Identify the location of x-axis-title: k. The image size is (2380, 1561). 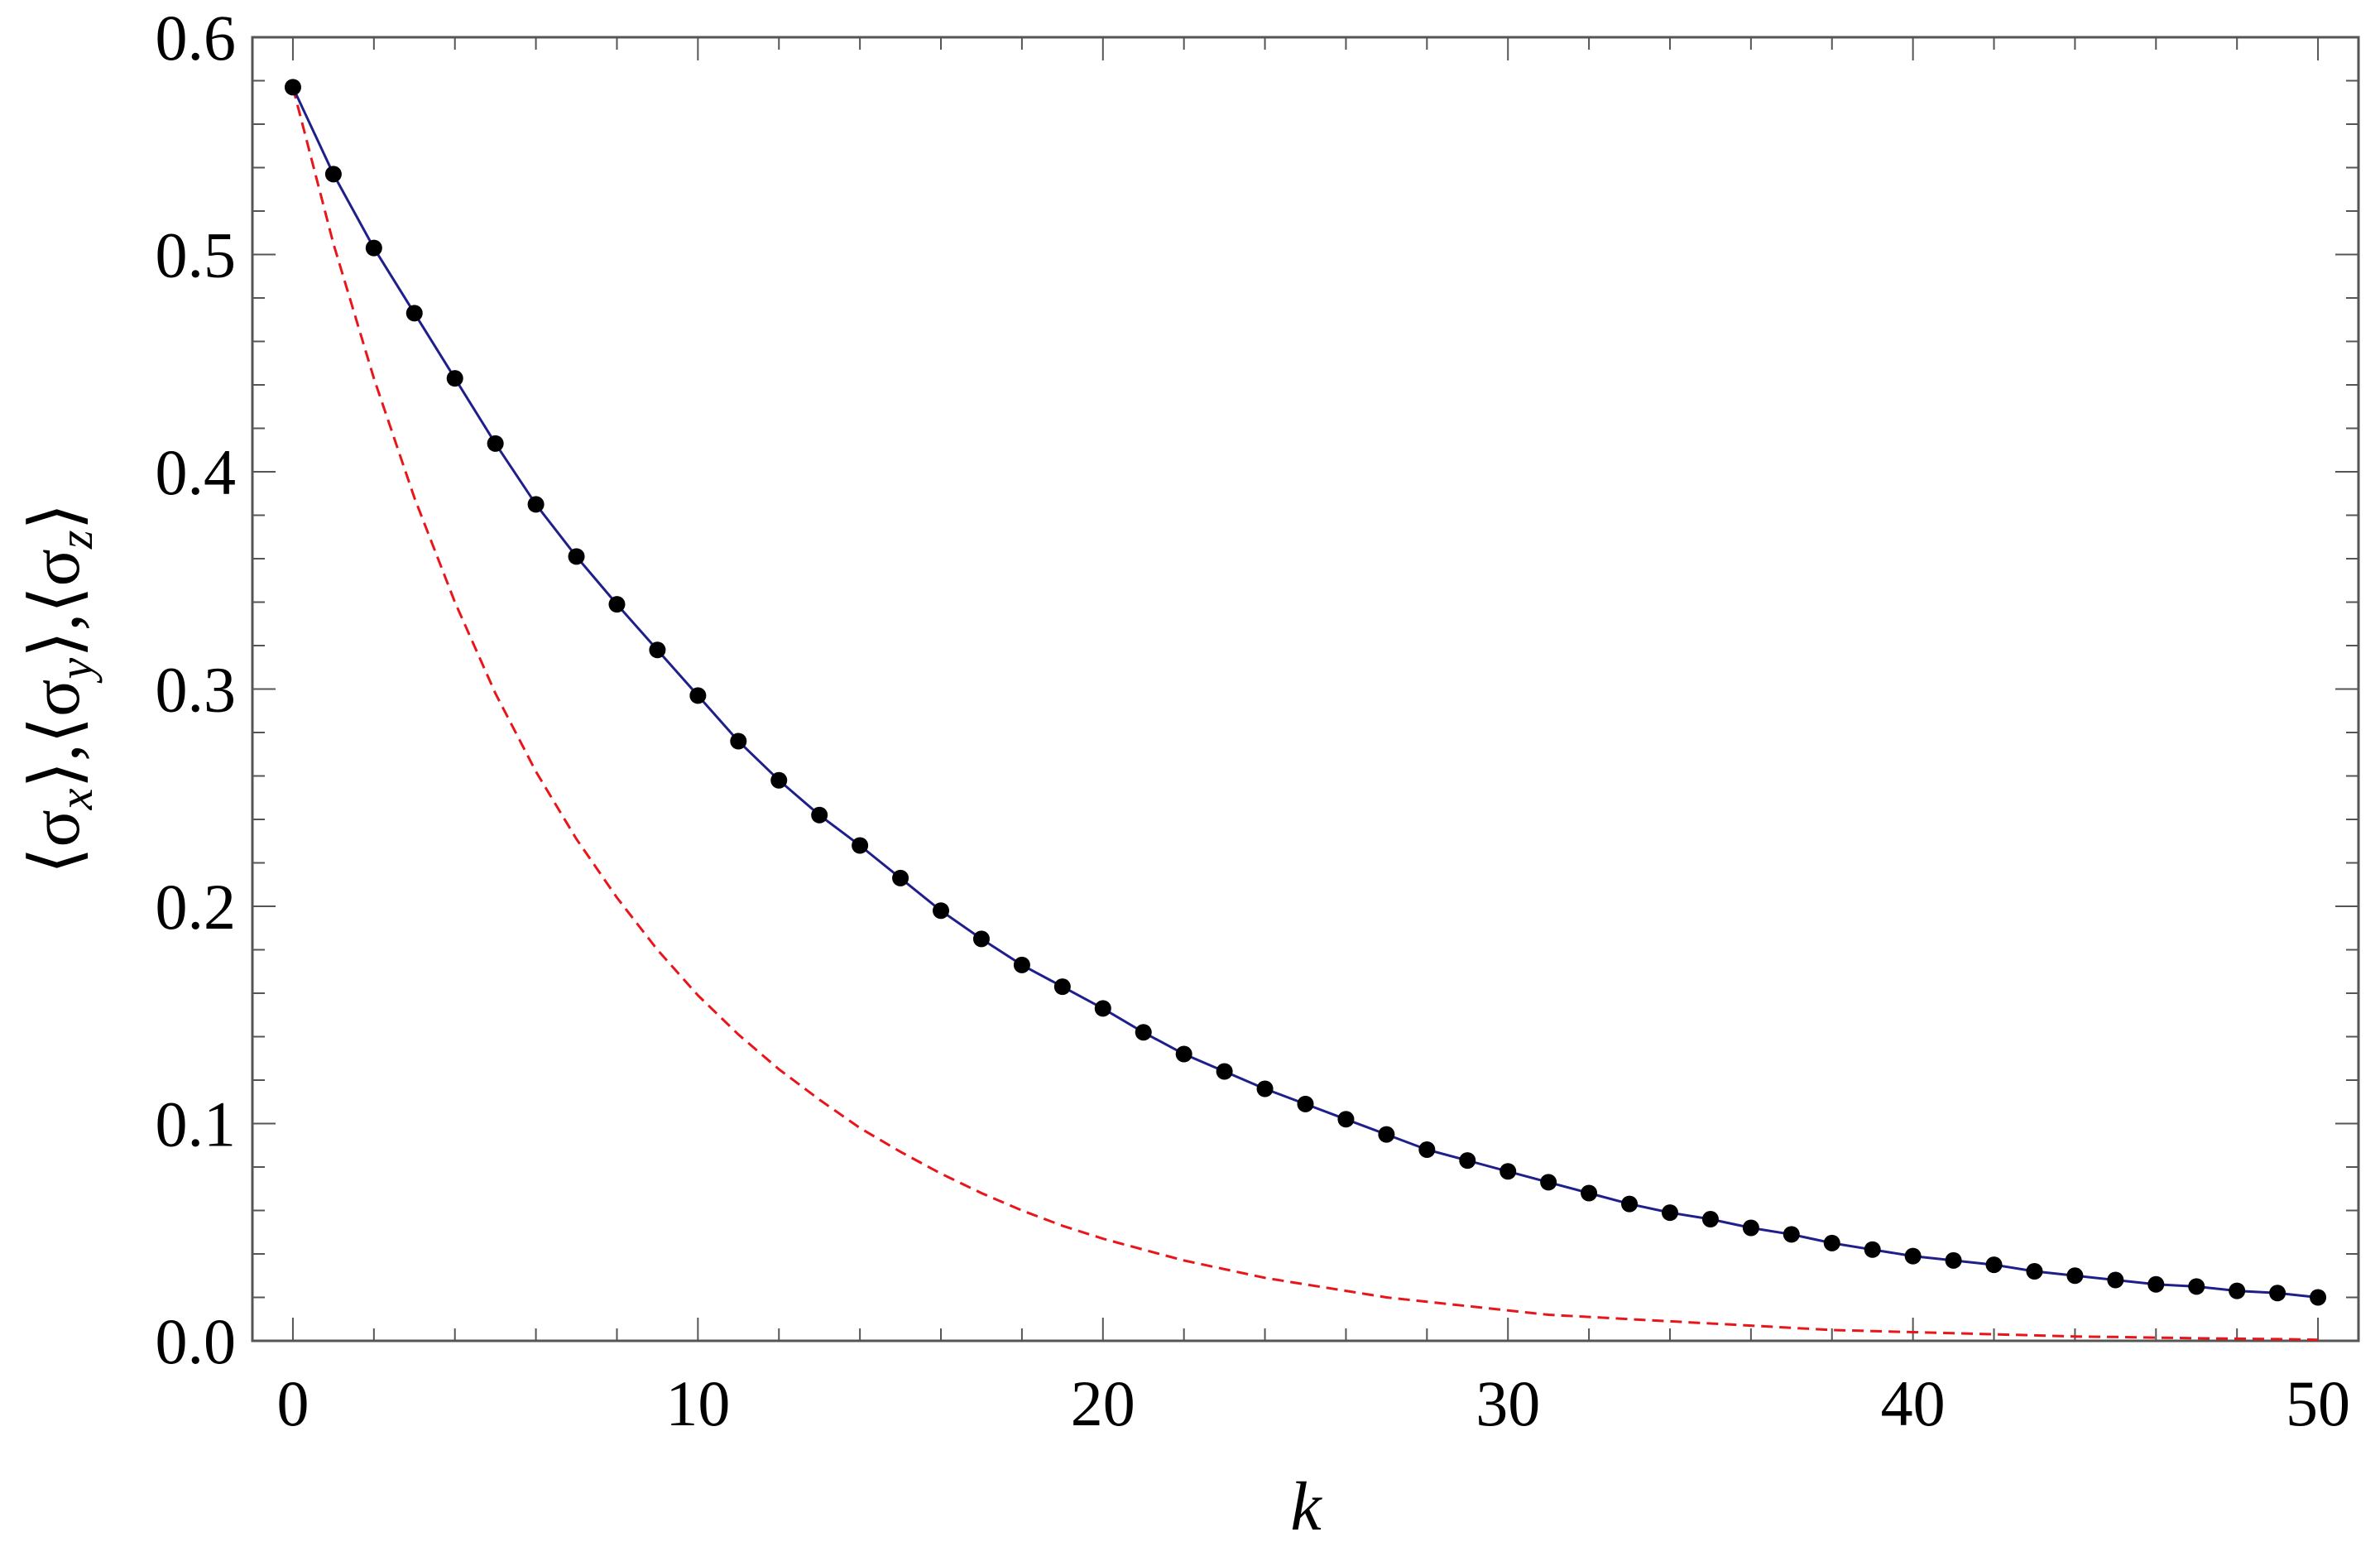
(1306, 1506).